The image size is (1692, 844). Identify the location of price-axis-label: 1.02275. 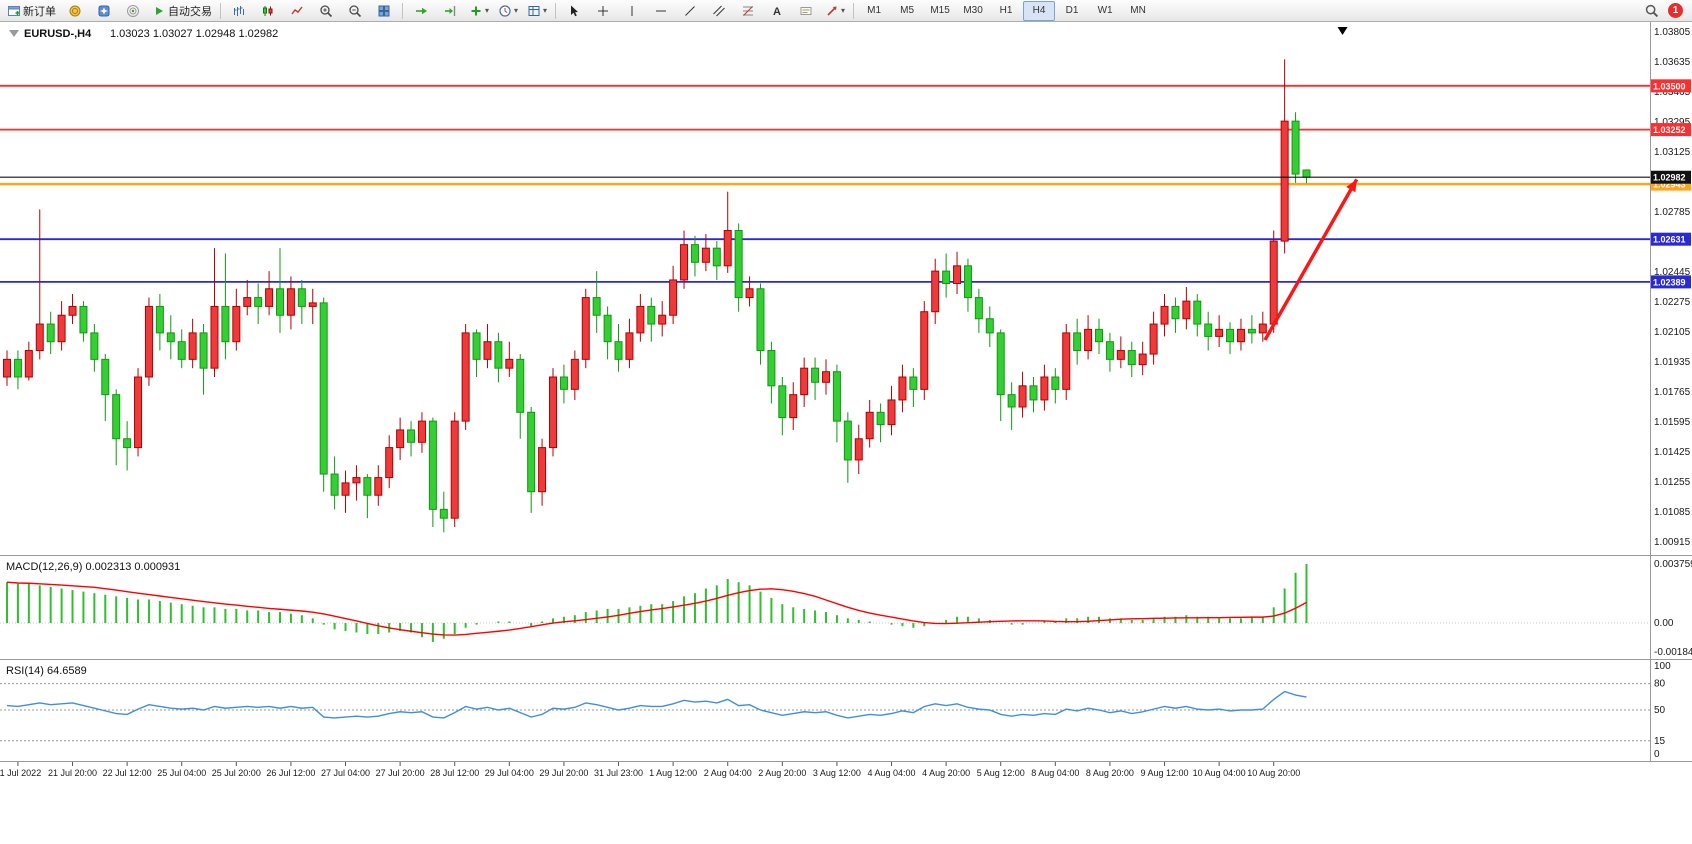
(1672, 302).